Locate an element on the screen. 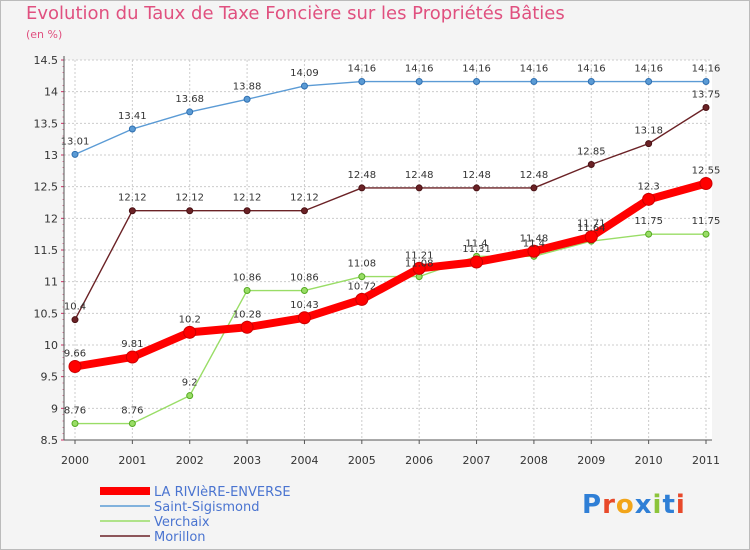 This screenshot has width=750, height=550. y-tick-label: 10.5 is located at coordinates (46, 313).